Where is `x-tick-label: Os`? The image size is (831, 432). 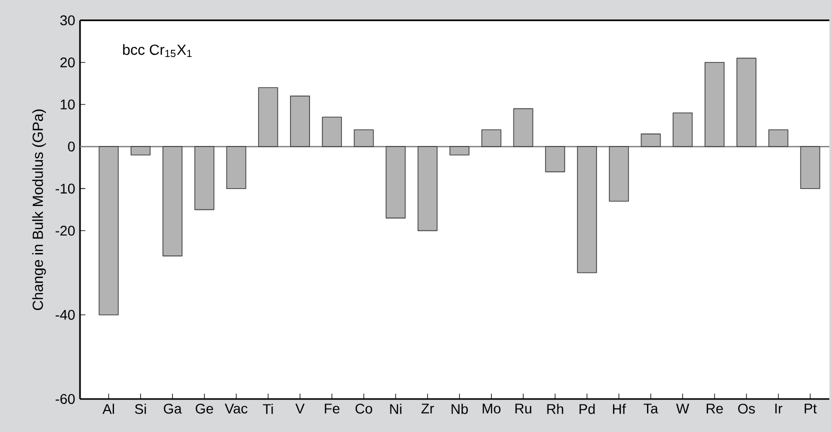 x-tick-label: Os is located at coordinates (746, 409).